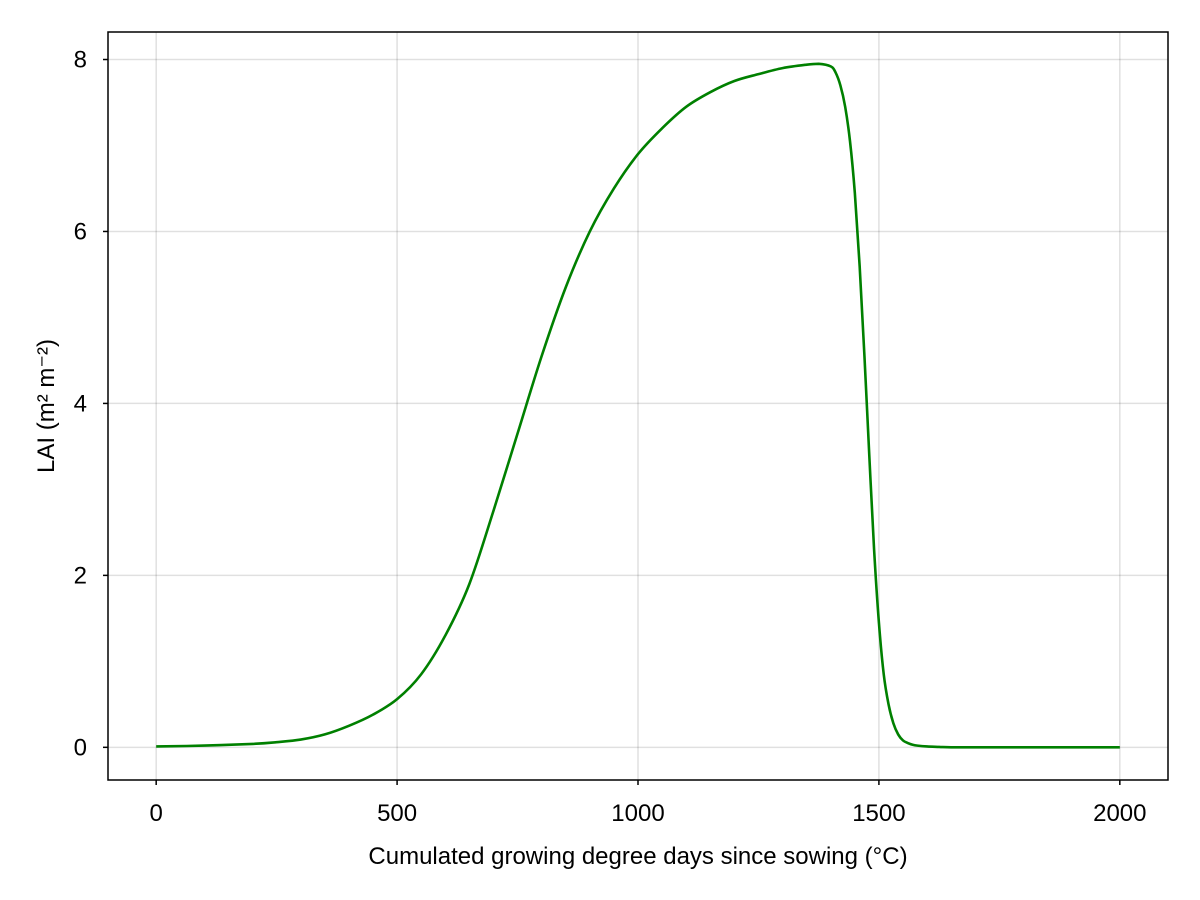 Image resolution: width=1200 pixels, height=900 pixels. What do you see at coordinates (80, 403) in the screenshot?
I see `y-tick-label: 4` at bounding box center [80, 403].